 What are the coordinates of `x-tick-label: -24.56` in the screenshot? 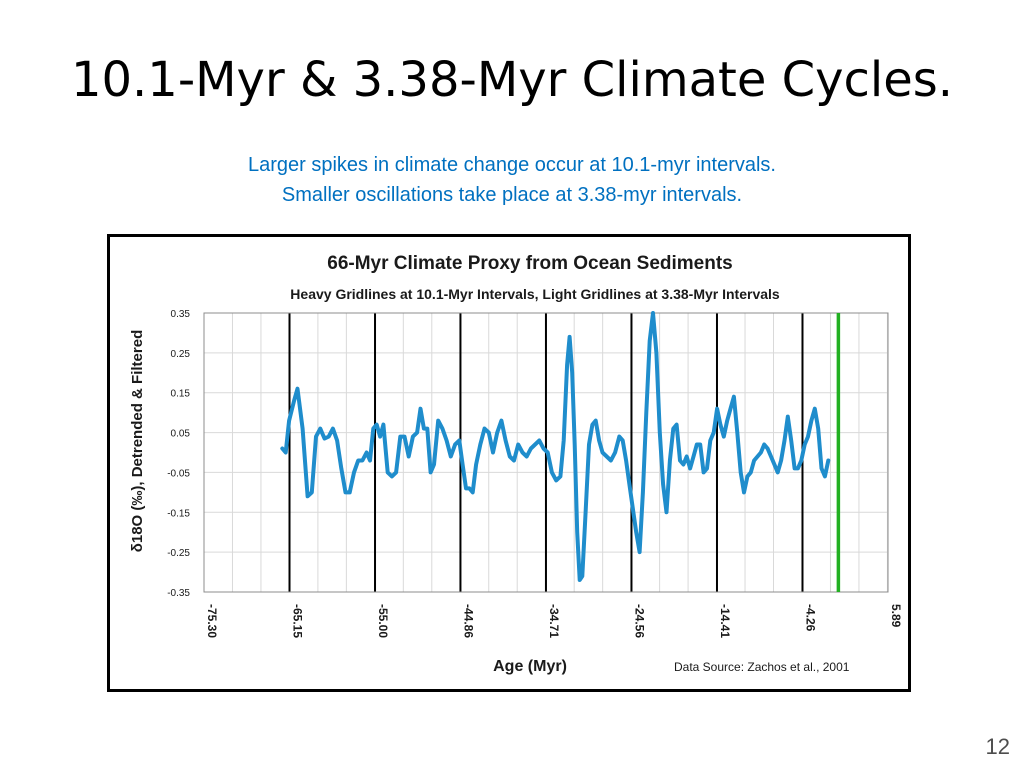 It's located at (639, 621).